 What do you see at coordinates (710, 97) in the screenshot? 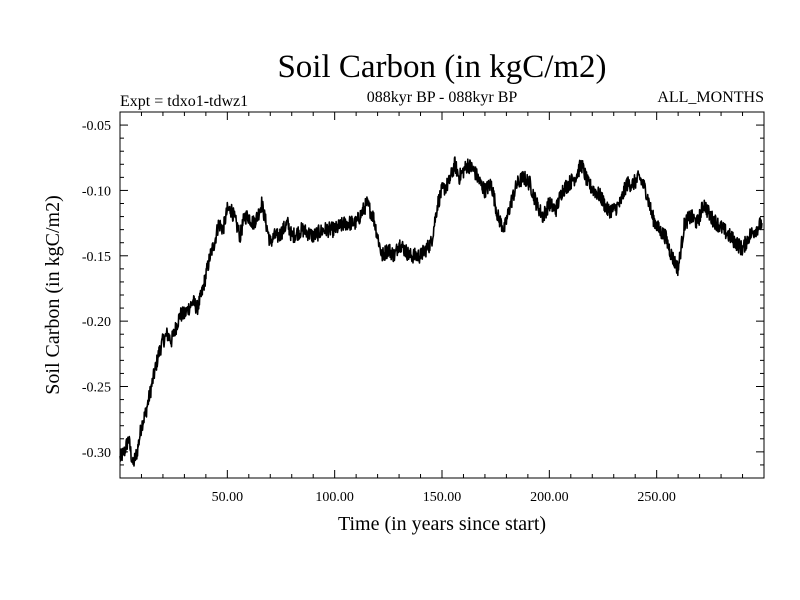
I see `season-label: ALL_MONTHS` at bounding box center [710, 97].